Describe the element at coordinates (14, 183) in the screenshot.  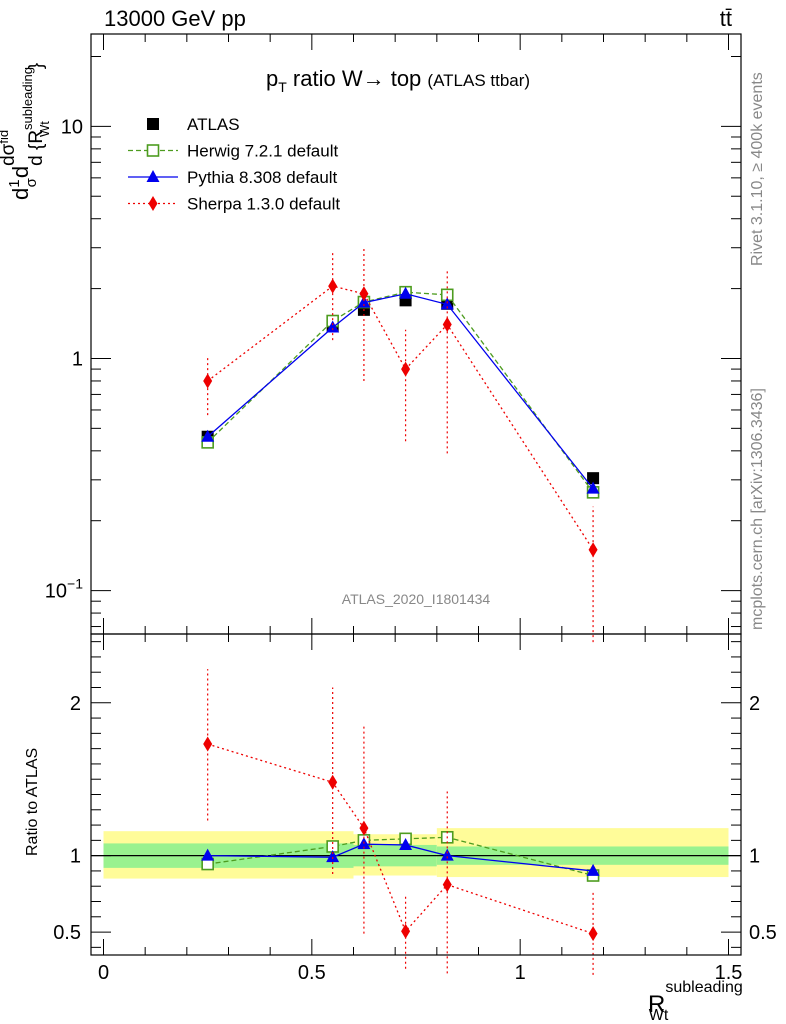
I see `ylabel-frac-num: 1` at that location.